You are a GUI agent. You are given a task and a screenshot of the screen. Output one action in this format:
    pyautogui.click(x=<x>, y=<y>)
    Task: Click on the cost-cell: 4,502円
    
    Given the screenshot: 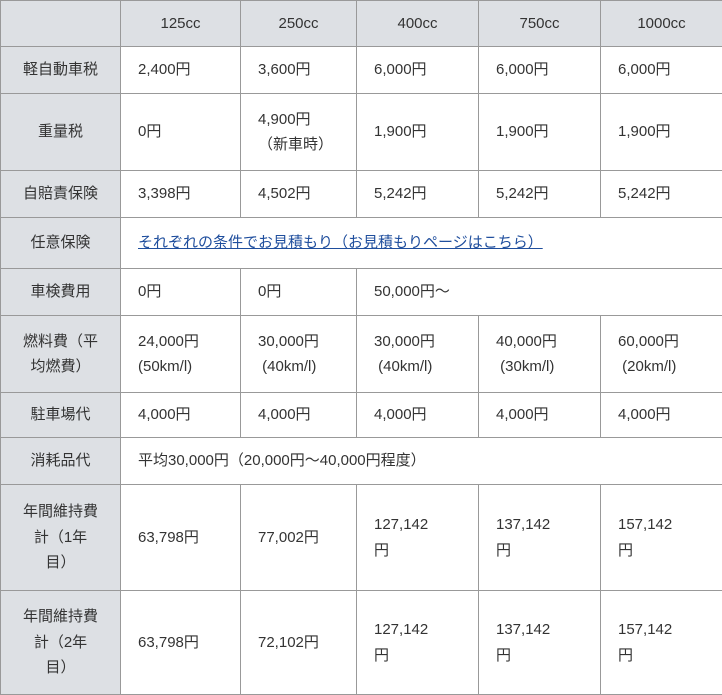 What is the action you would take?
    pyautogui.click(x=299, y=194)
    